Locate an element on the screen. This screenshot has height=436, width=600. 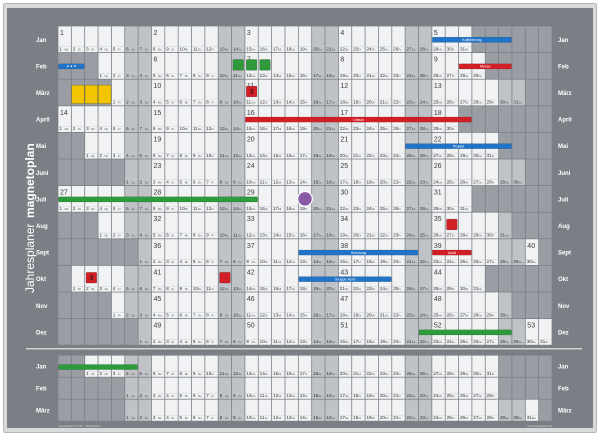
magnet-strip-red: Messe is located at coordinates (485, 66).